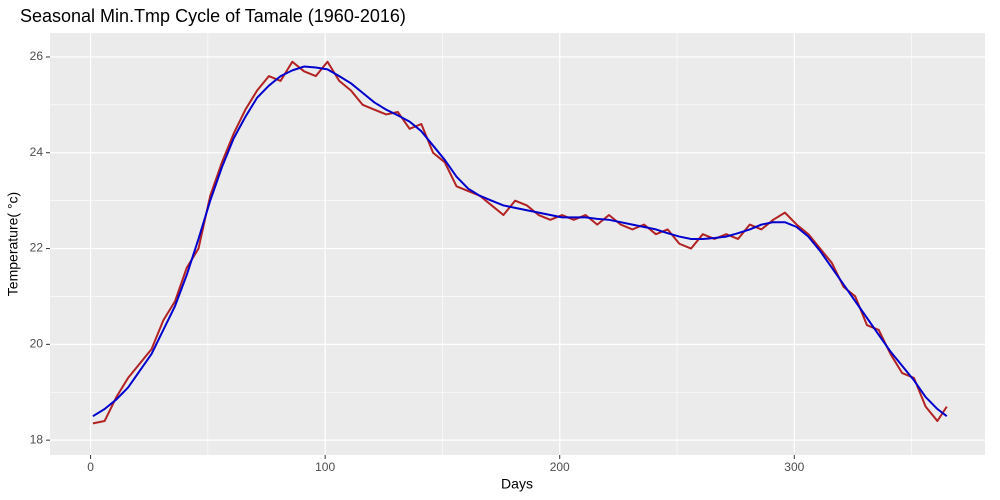  What do you see at coordinates (37, 439) in the screenshot?
I see `y-tick-label: 18` at bounding box center [37, 439].